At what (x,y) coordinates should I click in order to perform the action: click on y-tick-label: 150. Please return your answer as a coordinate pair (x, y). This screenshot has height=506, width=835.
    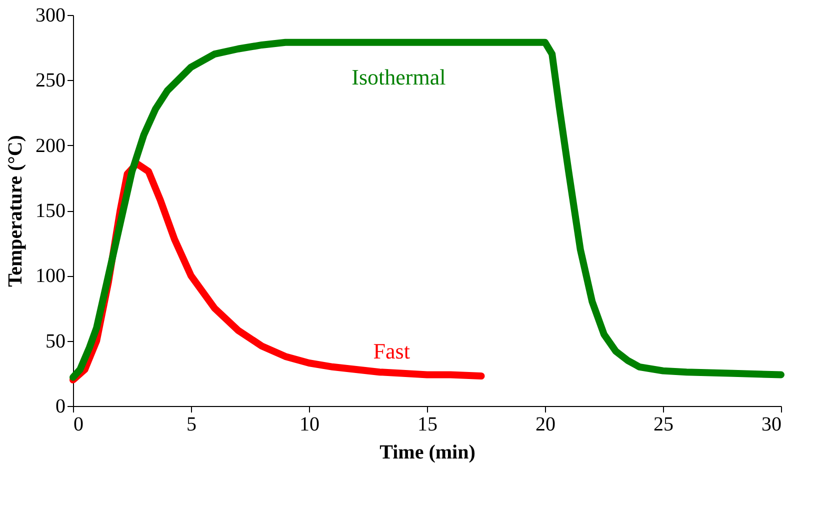
    Looking at the image, I should click on (51, 211).